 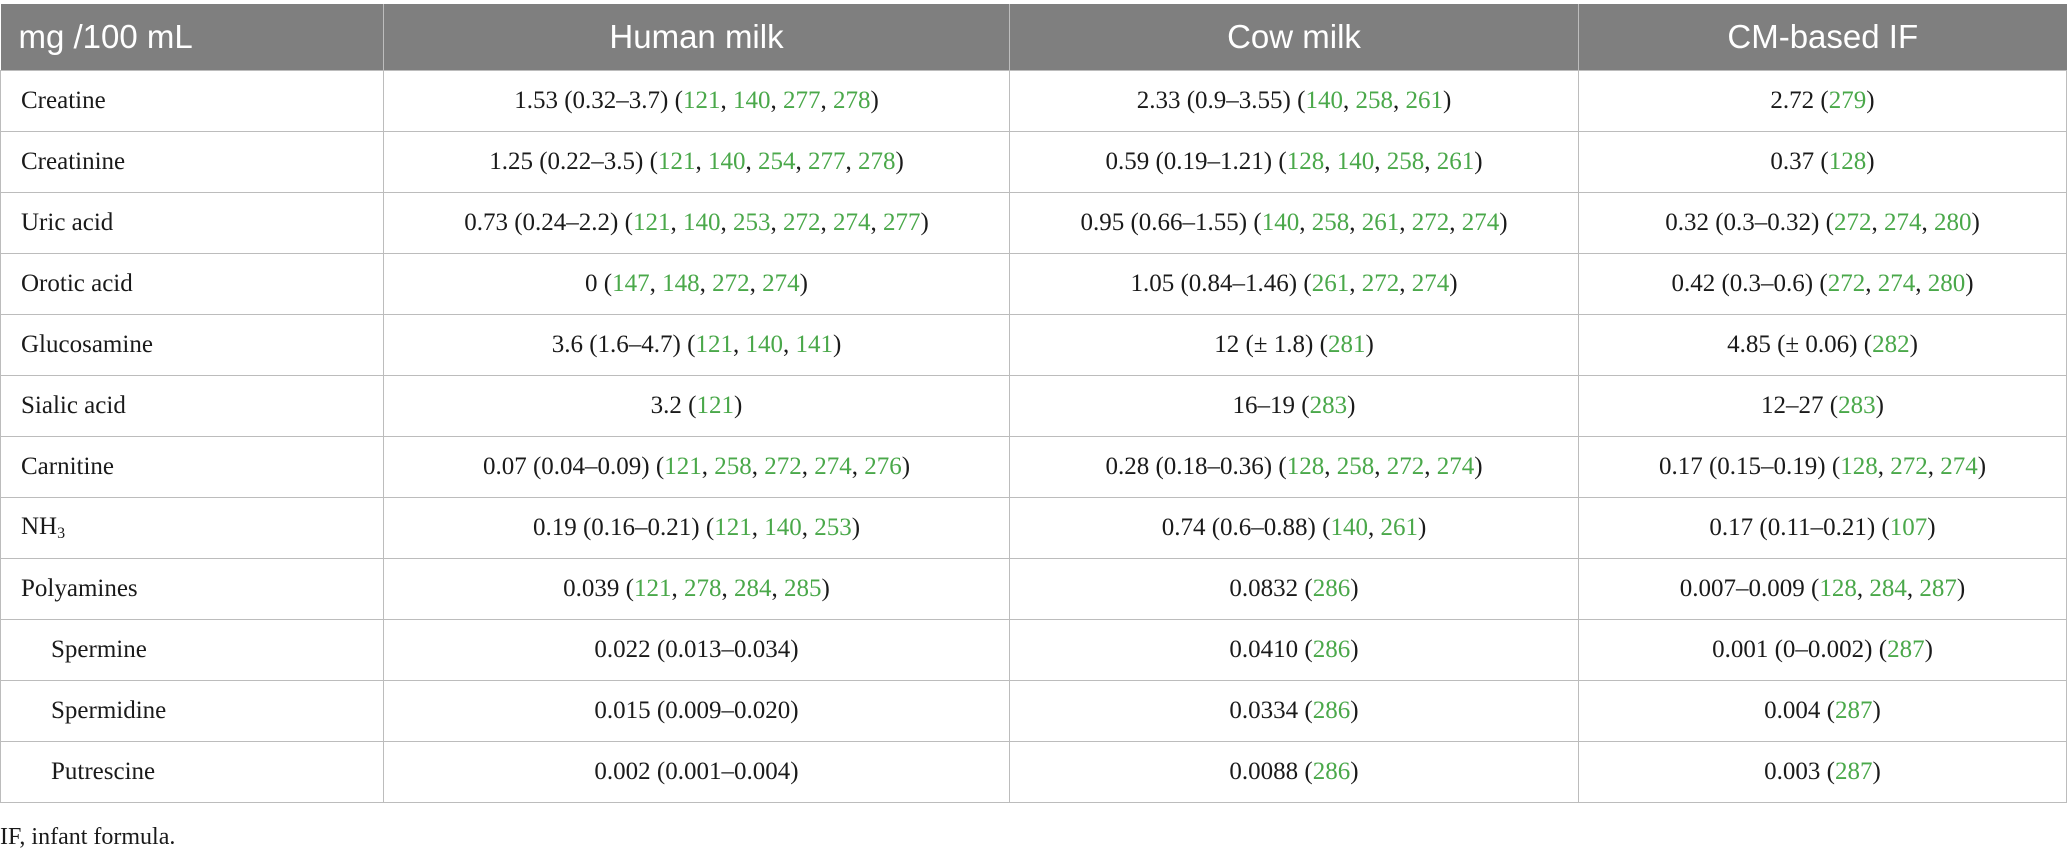 What do you see at coordinates (566, 161) in the screenshot?
I see `cell-value: 1.25 (0.22–3.5)` at bounding box center [566, 161].